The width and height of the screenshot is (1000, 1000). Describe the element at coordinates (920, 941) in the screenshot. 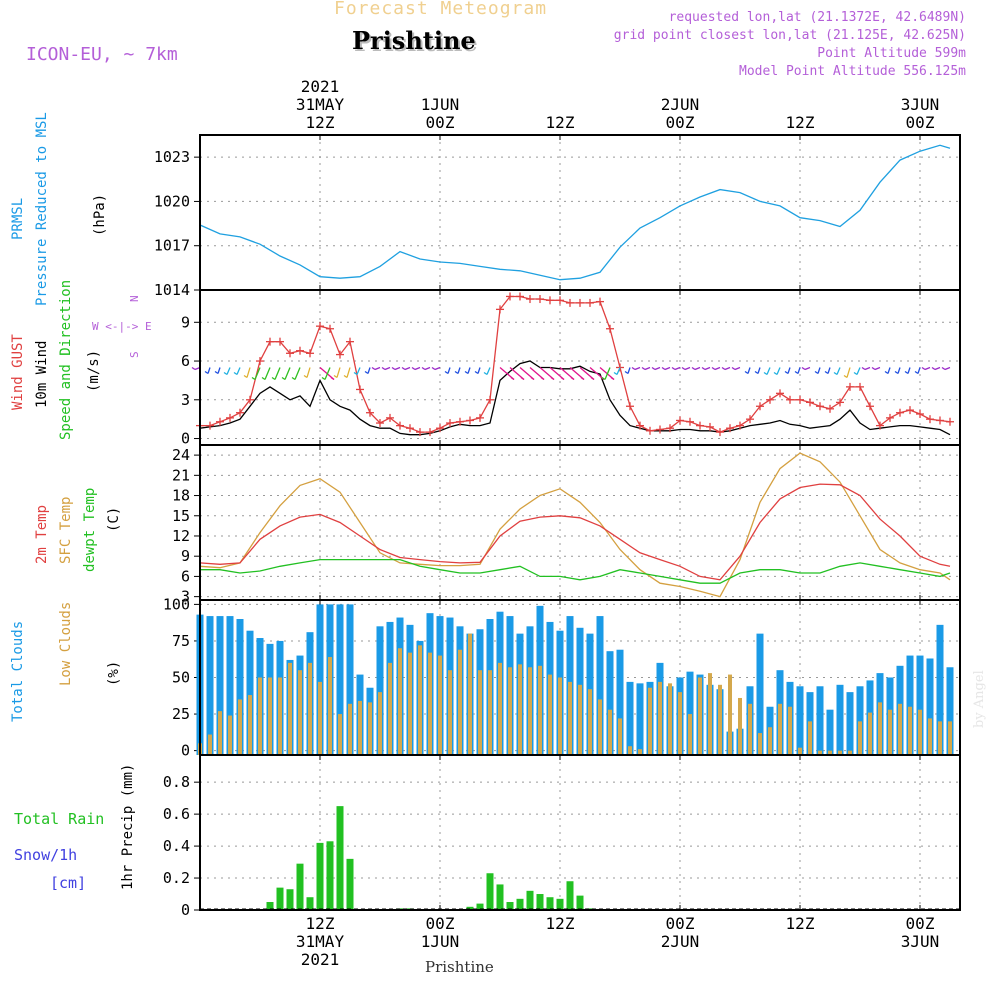

I see `bottom-time-label: 3JUN` at that location.